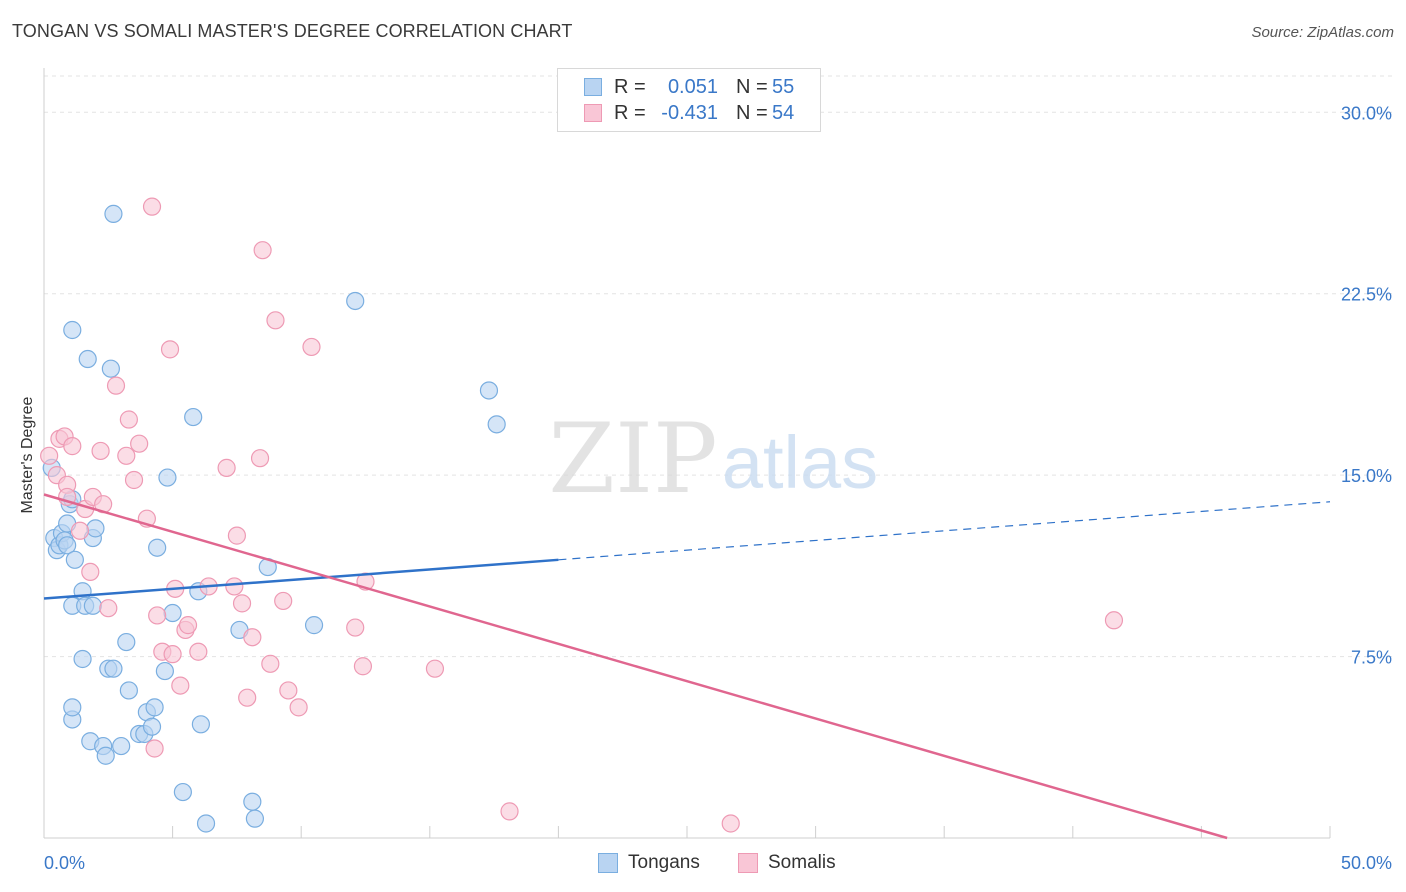  What do you see at coordinates (64, 863) in the screenshot?
I see `x-tick-label: 0.0%` at bounding box center [64, 863].